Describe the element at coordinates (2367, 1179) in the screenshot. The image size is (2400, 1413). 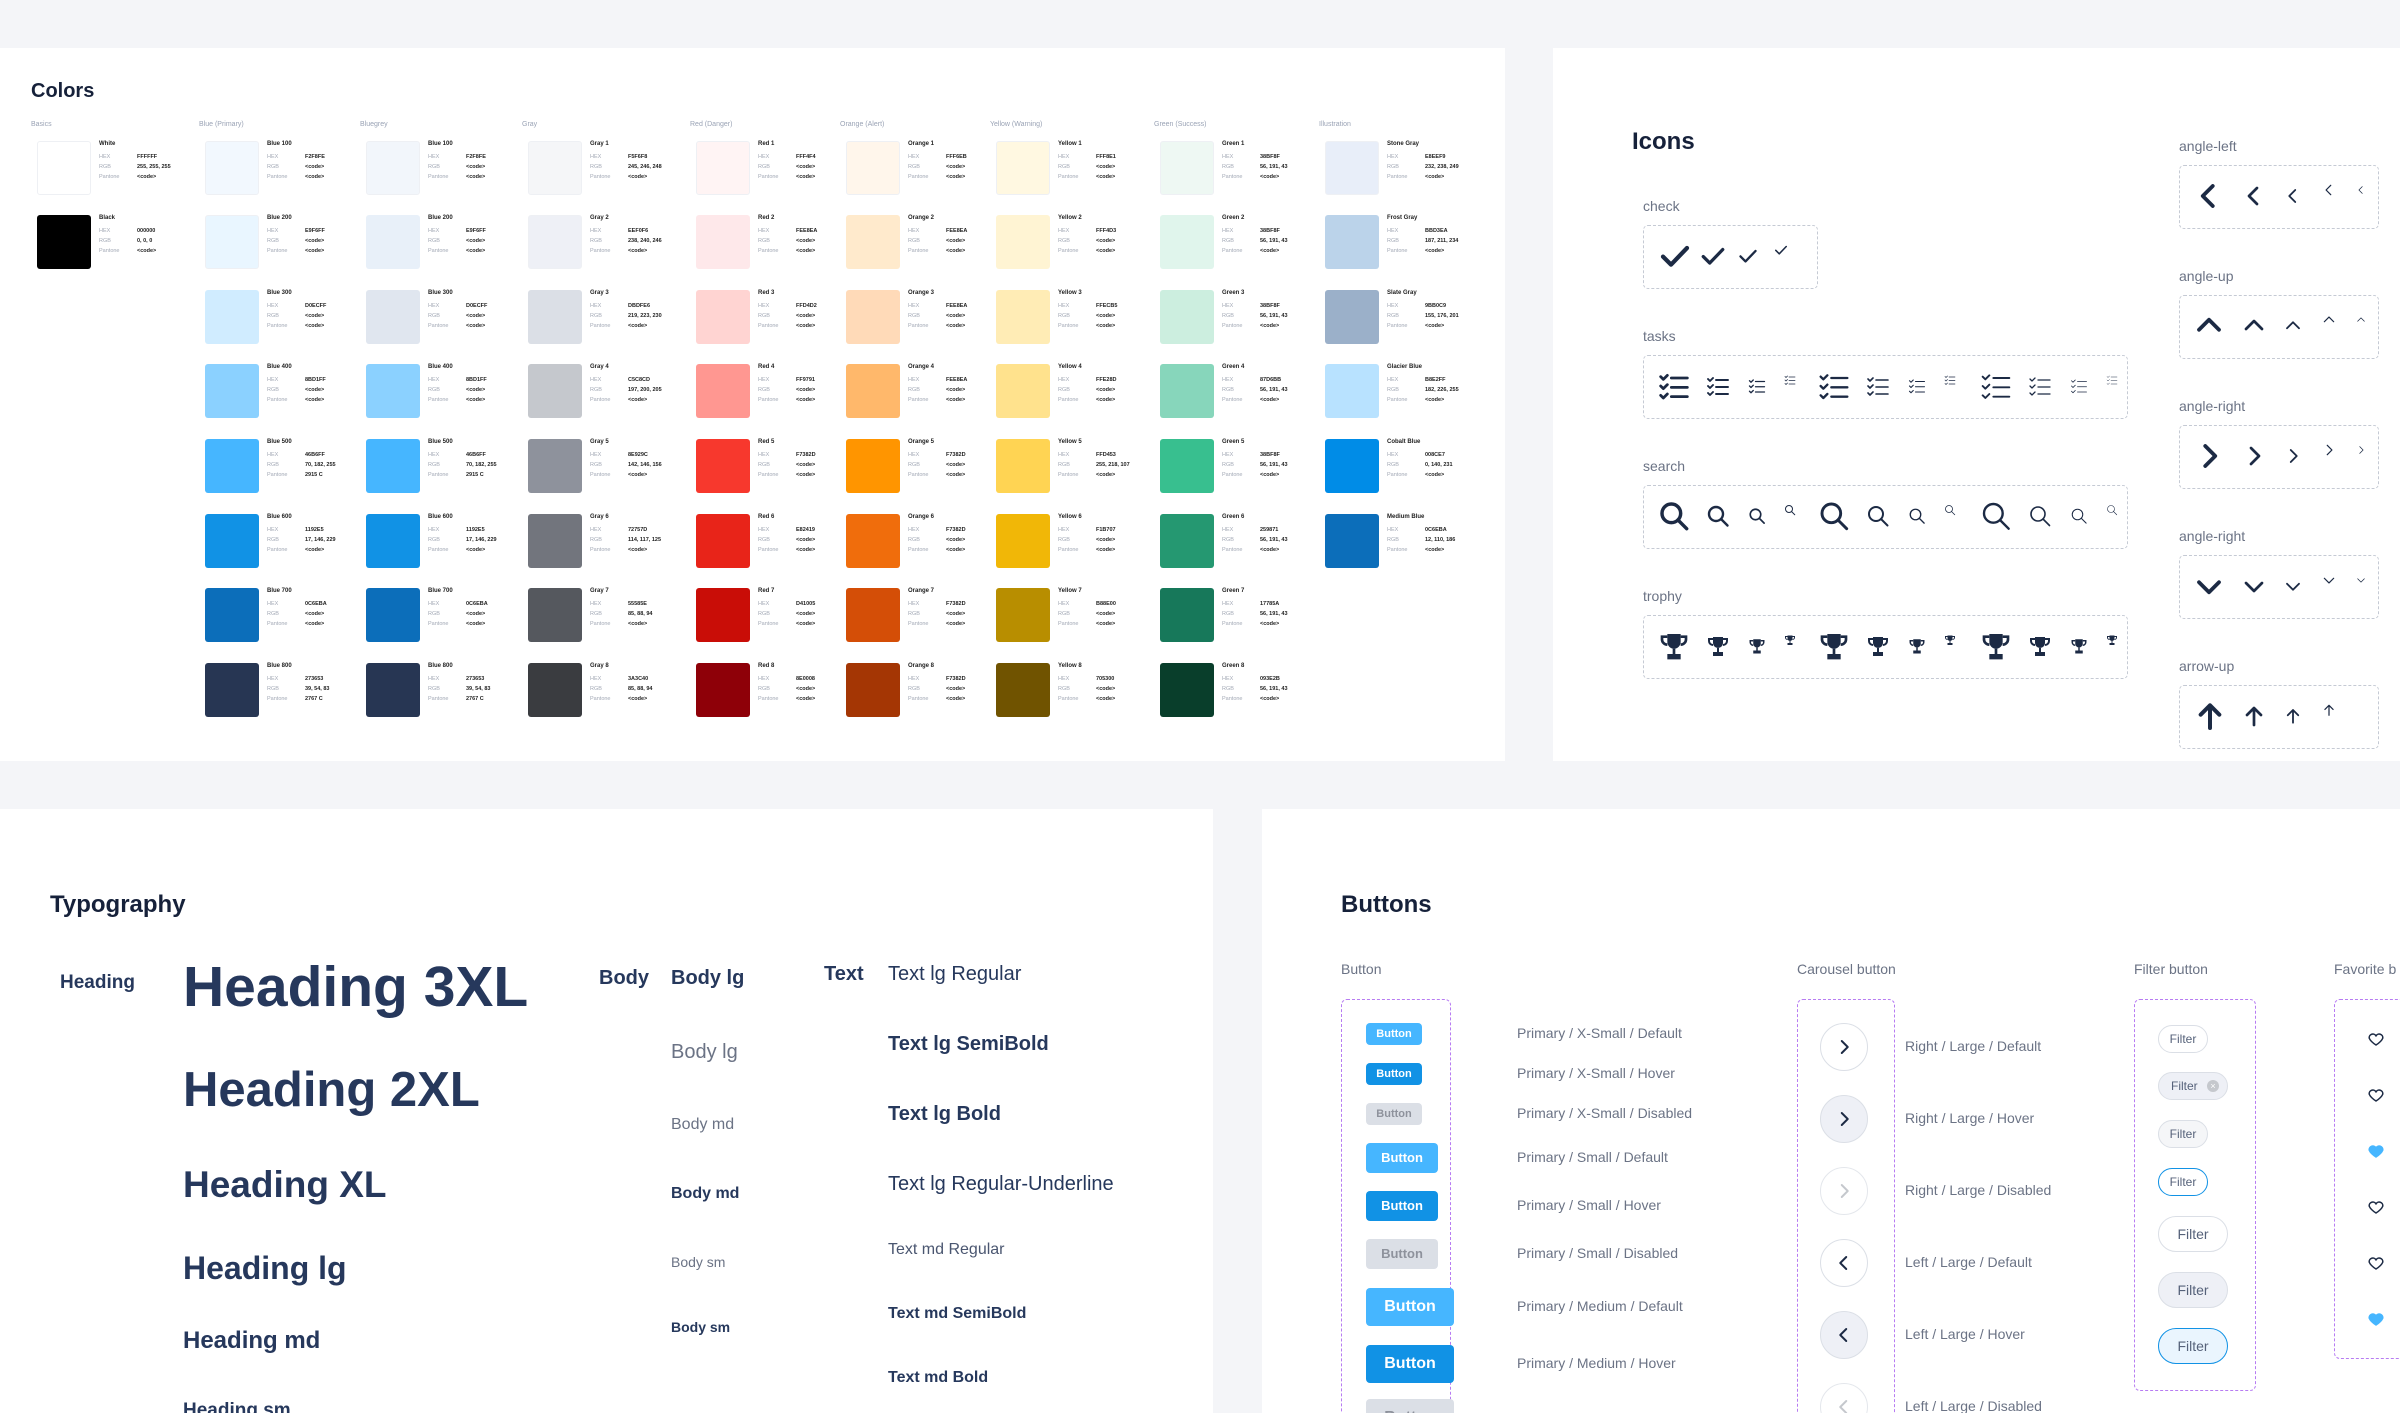
I see `favorite-variants-frame` at that location.